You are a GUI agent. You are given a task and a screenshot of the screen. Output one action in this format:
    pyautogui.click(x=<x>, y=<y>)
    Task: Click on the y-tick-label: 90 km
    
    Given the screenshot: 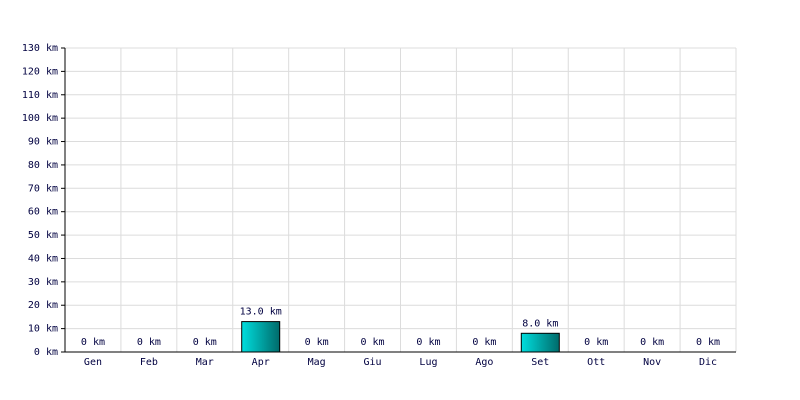 What is the action you would take?
    pyautogui.click(x=43, y=142)
    